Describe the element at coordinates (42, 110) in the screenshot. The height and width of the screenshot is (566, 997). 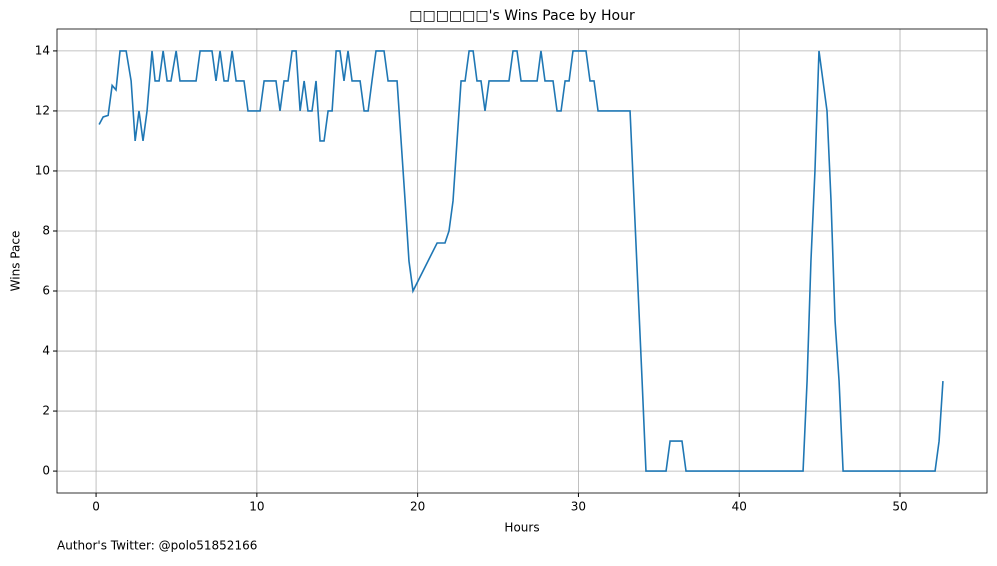
I see `y-tick-label: 12` at that location.